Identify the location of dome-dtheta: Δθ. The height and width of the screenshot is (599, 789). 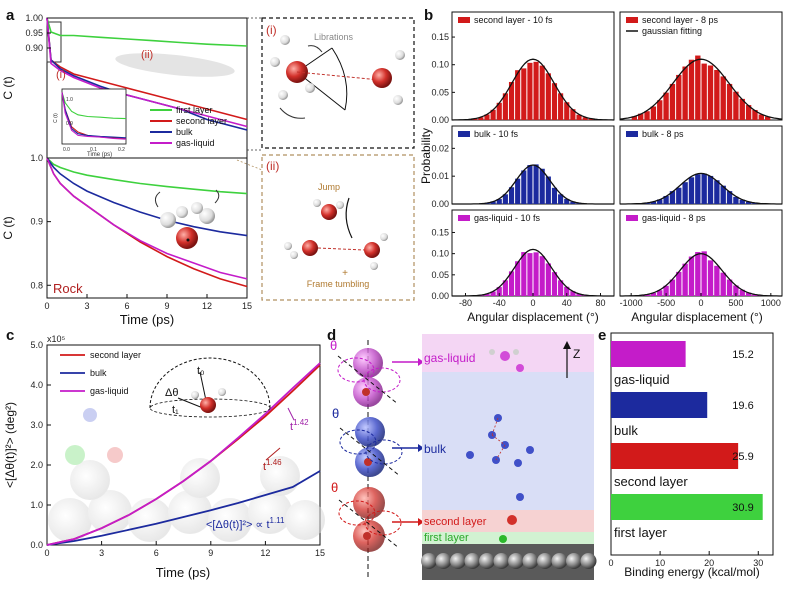
(171, 393).